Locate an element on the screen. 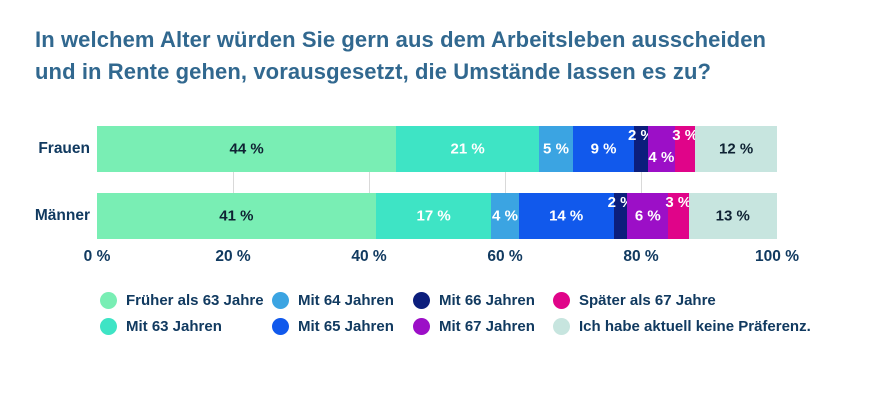  legend-item: Mit 67 Jahren is located at coordinates (474, 326).